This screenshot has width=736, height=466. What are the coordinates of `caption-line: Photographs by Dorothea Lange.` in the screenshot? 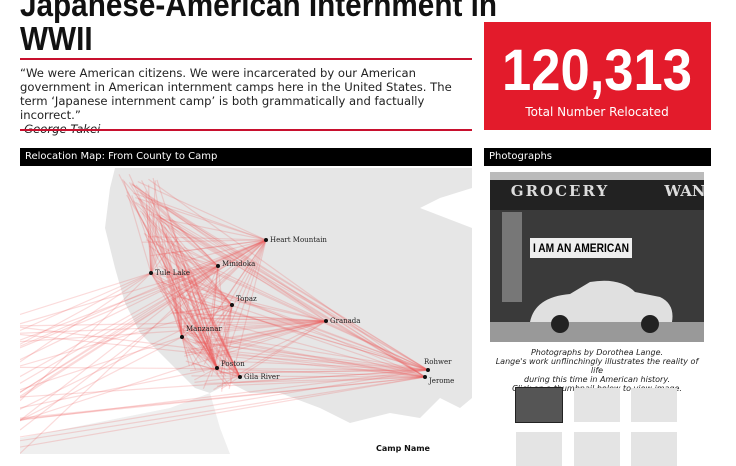 It's located at (597, 352).